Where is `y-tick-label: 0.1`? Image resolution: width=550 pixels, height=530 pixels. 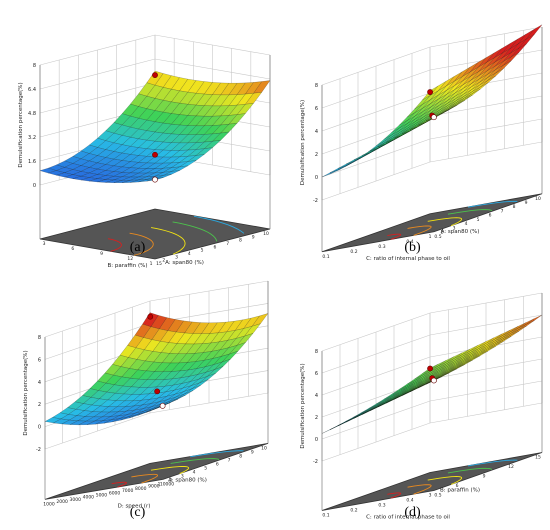 y-tick-label: 0.1 is located at coordinates (325, 516).